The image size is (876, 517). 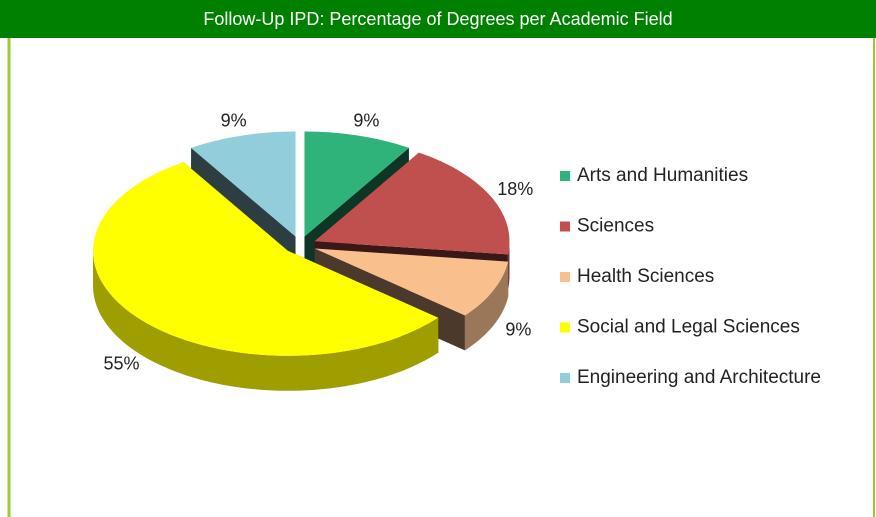 I want to click on data-label: 55%, so click(x=122, y=363).